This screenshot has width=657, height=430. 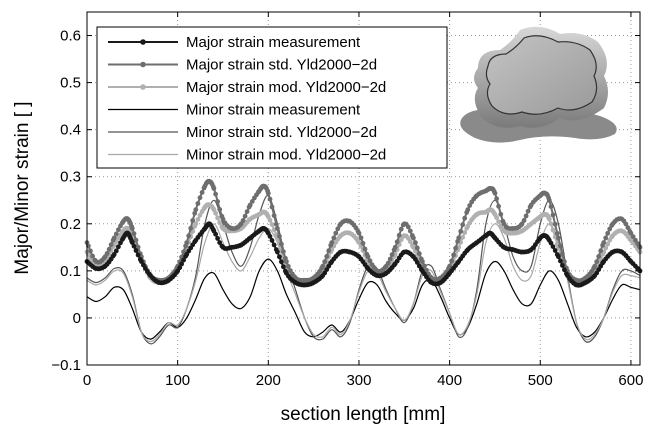 What do you see at coordinates (70, 224) in the screenshot?
I see `y-tick-label: 0.2` at bounding box center [70, 224].